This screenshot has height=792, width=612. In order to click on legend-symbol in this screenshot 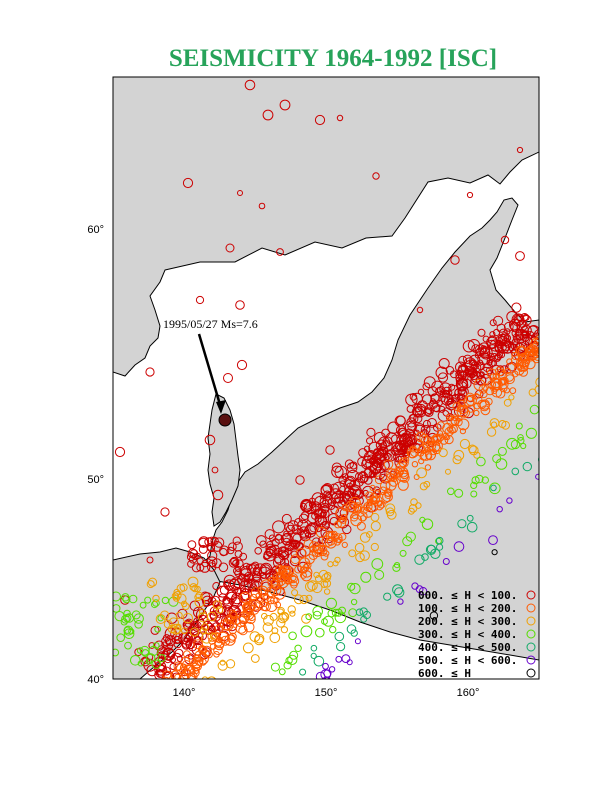, I will do `click(531, 595)`.